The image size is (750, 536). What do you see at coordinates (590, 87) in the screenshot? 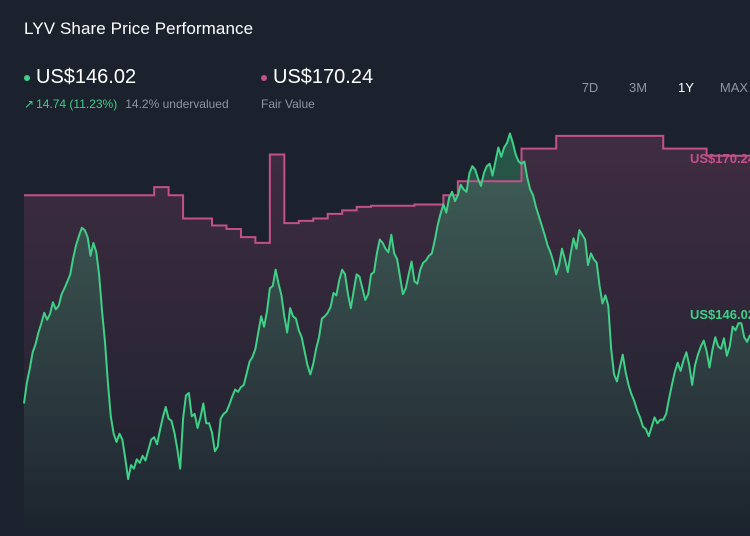
I see `period-tab-7d: 7D` at bounding box center [590, 87].